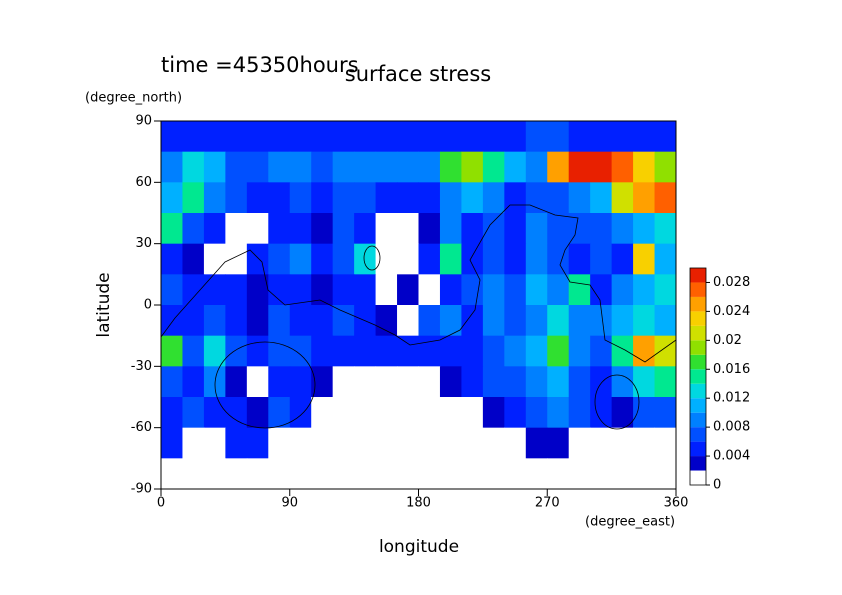 This screenshot has height=595, width=842. Describe the element at coordinates (143, 121) in the screenshot. I see `y-tick-label: 90` at that location.